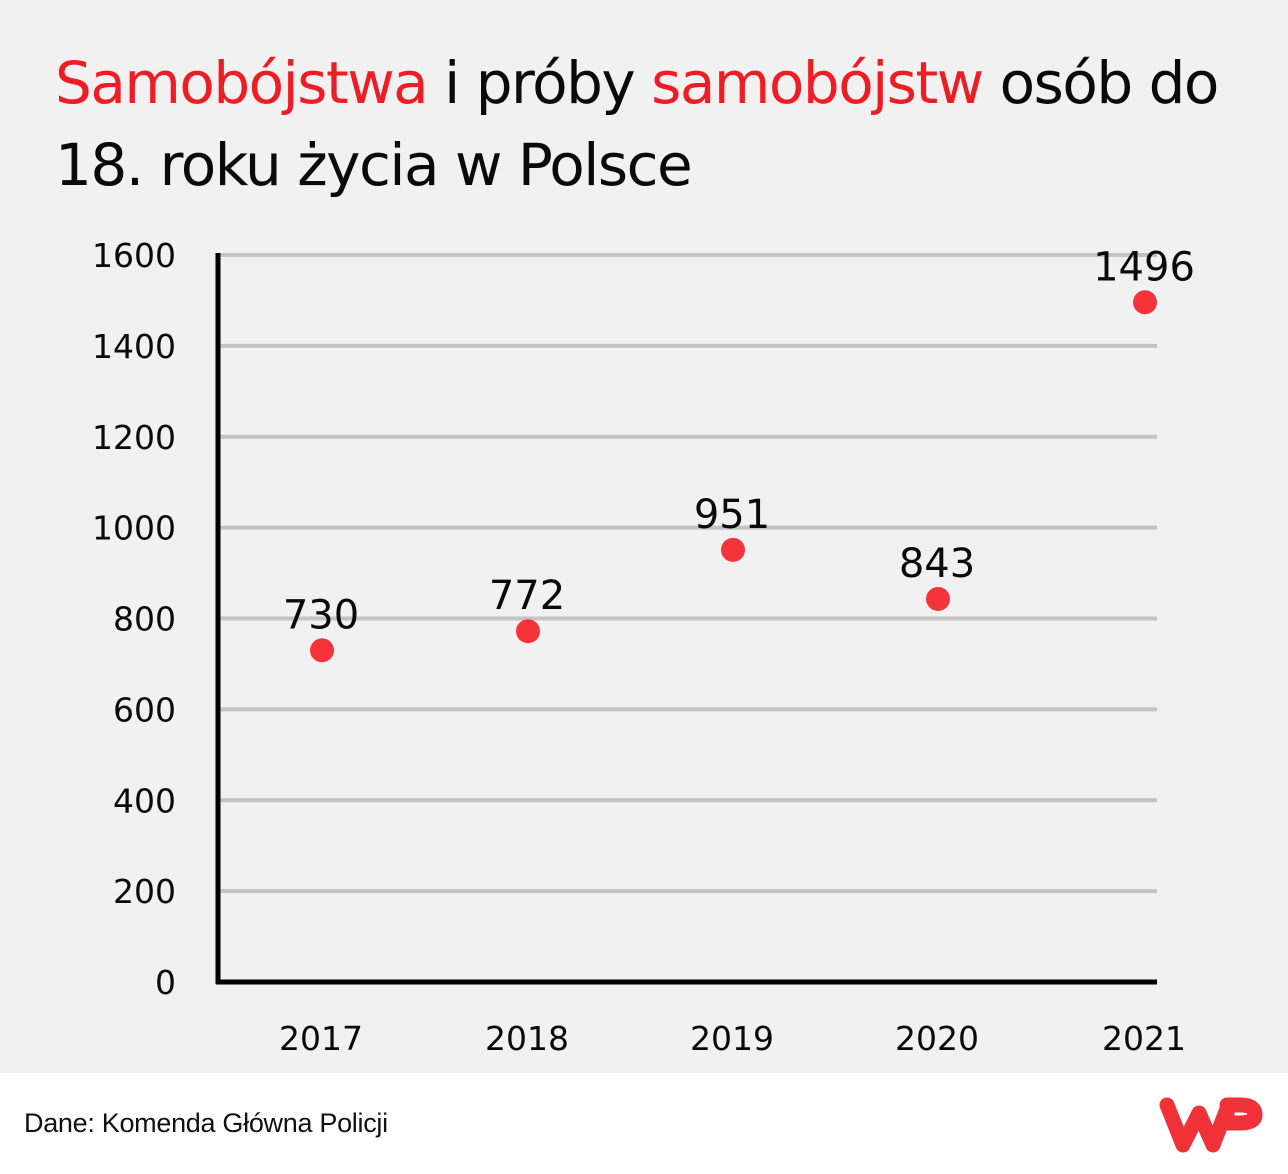 The height and width of the screenshot is (1174, 1288). Describe the element at coordinates (134, 255) in the screenshot. I see `y-tick-label: 1600` at that location.